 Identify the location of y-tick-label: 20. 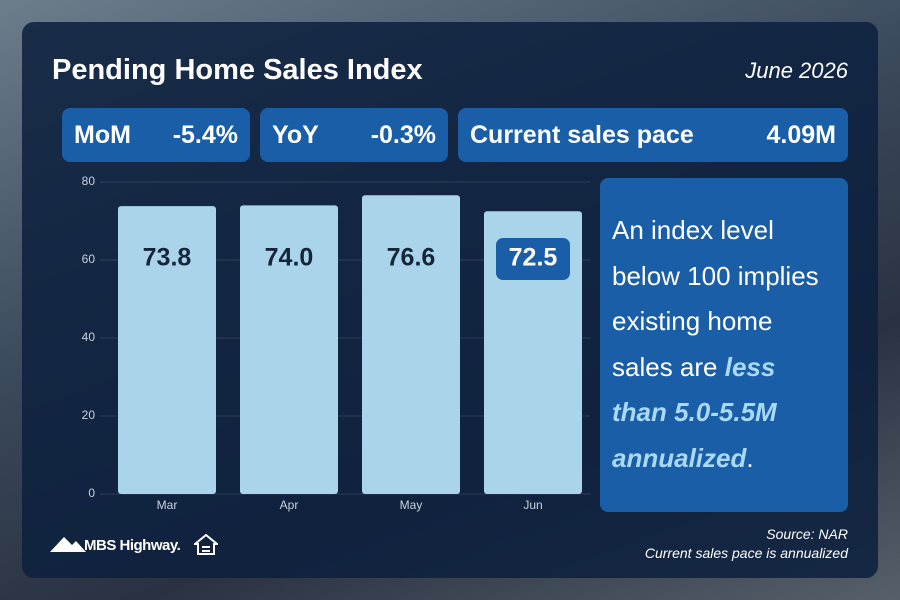
(89, 415).